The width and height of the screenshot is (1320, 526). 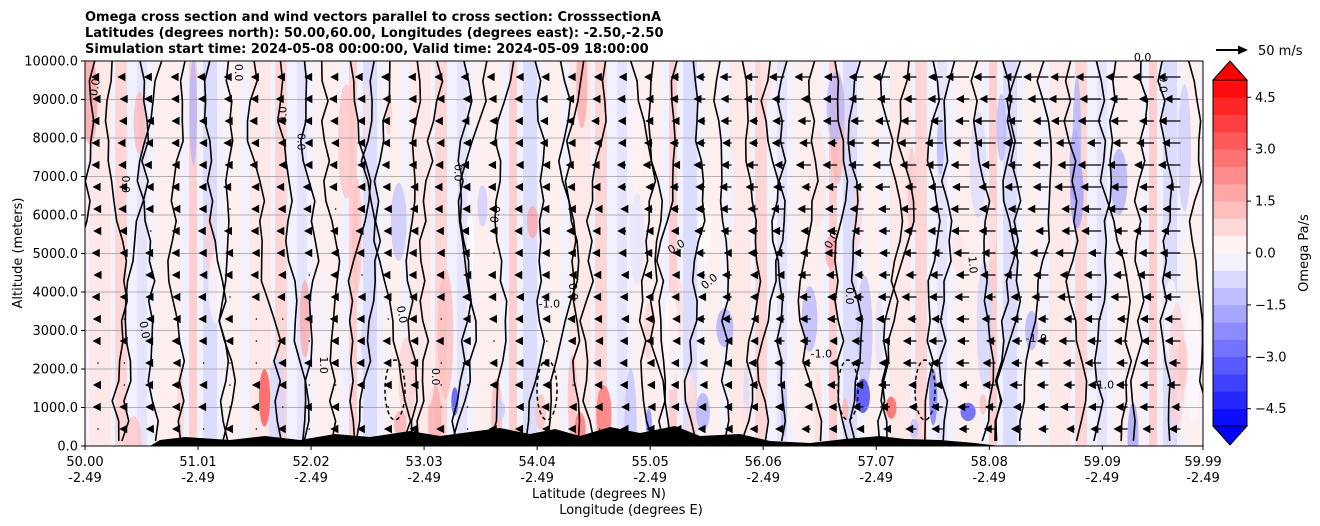 I want to click on y-tick-label: 1000.0, so click(x=56, y=408).